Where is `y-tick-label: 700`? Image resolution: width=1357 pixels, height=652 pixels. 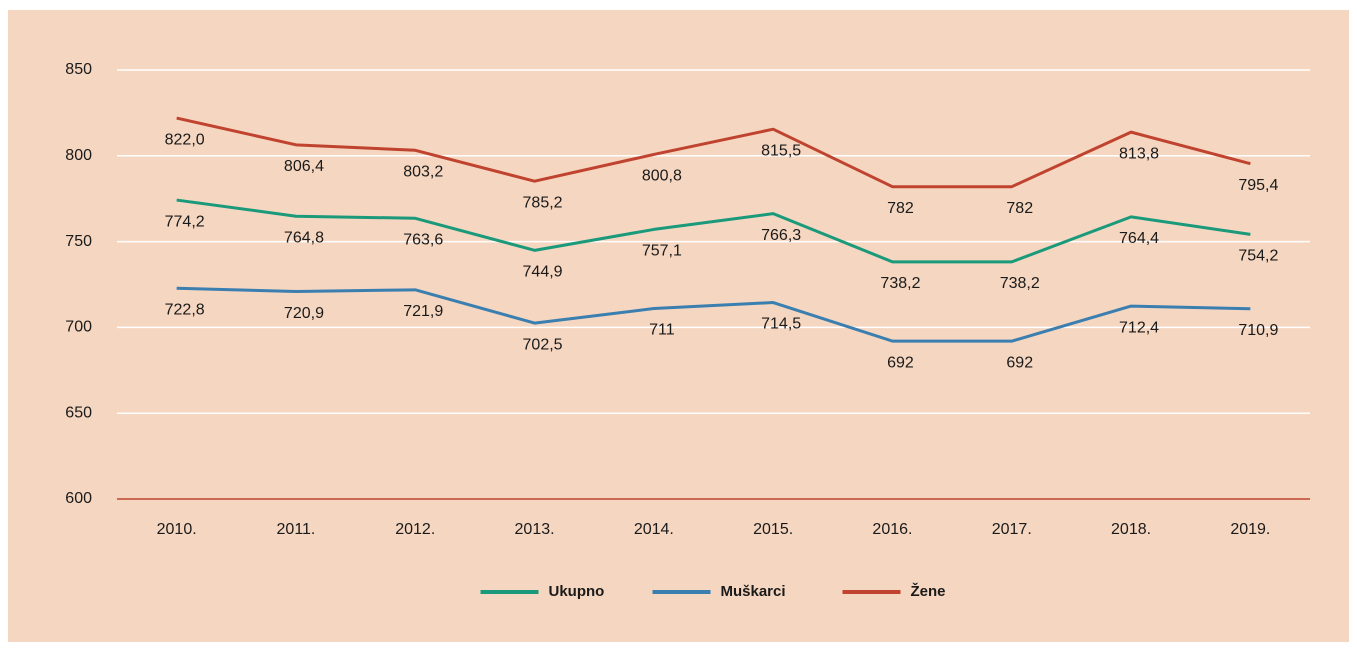
y-tick-label: 700 is located at coordinates (78, 327).